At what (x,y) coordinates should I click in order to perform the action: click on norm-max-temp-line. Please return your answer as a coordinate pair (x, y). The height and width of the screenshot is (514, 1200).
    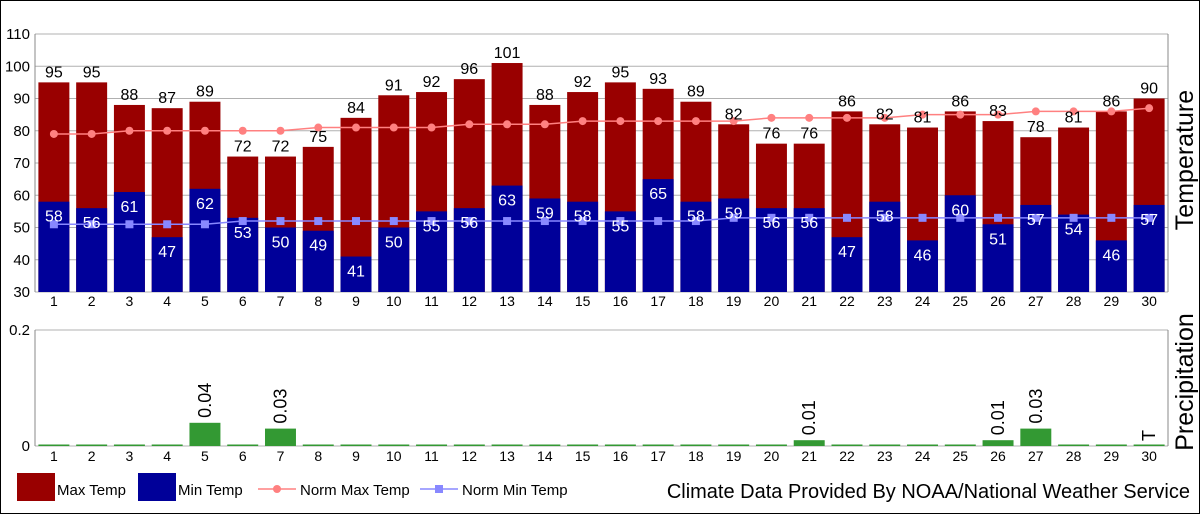
    Looking at the image, I should click on (601, 121).